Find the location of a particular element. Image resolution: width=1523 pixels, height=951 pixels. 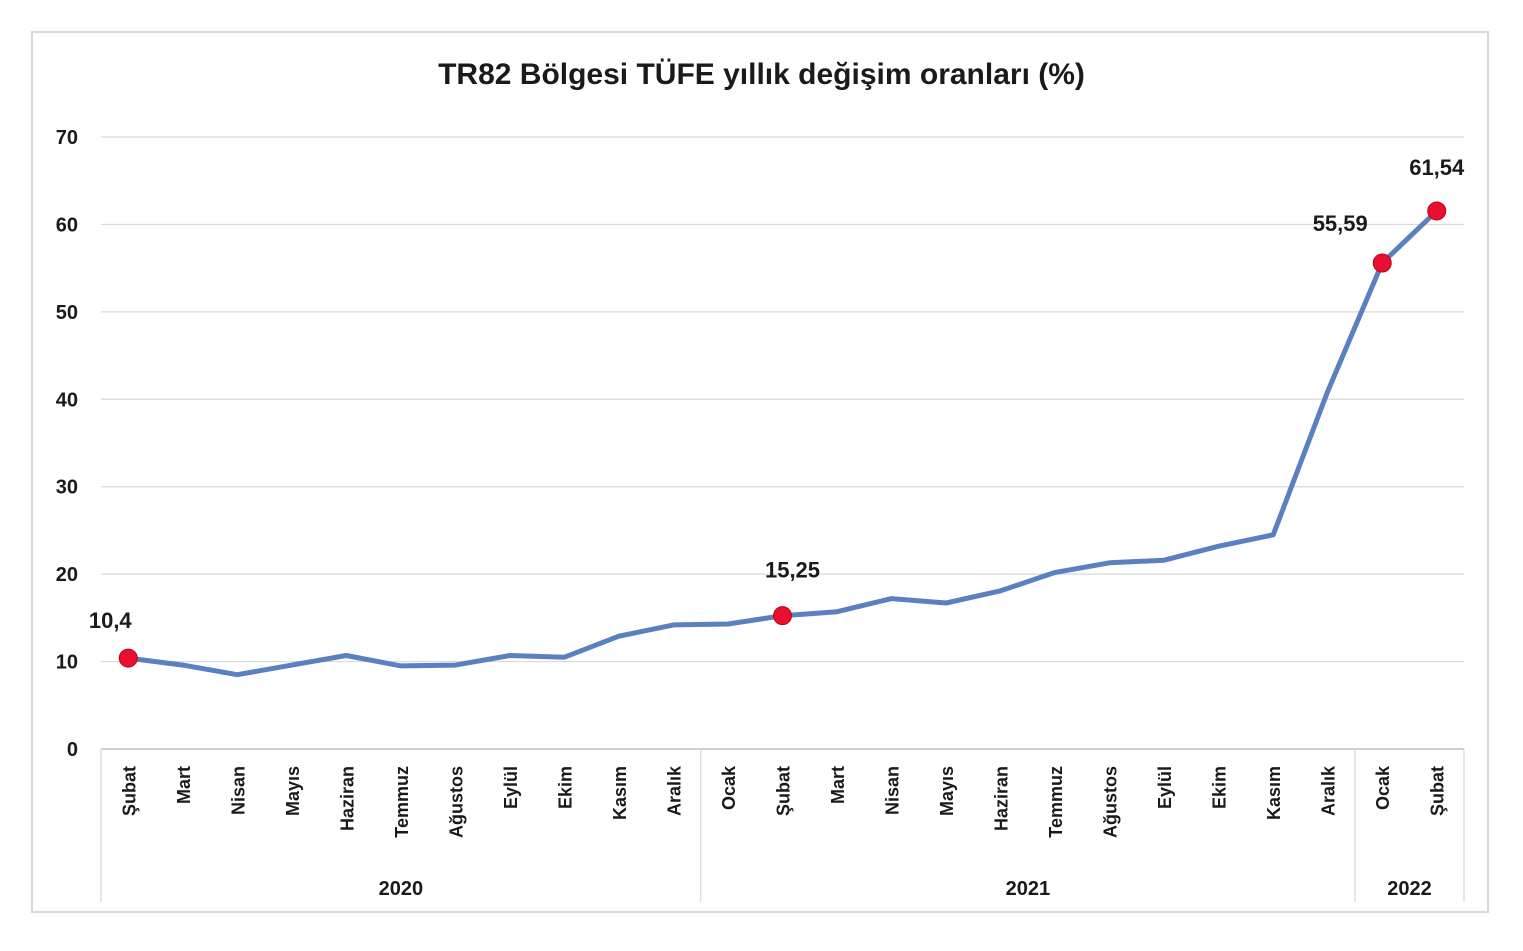

data-label: 61,54 is located at coordinates (1437, 167).